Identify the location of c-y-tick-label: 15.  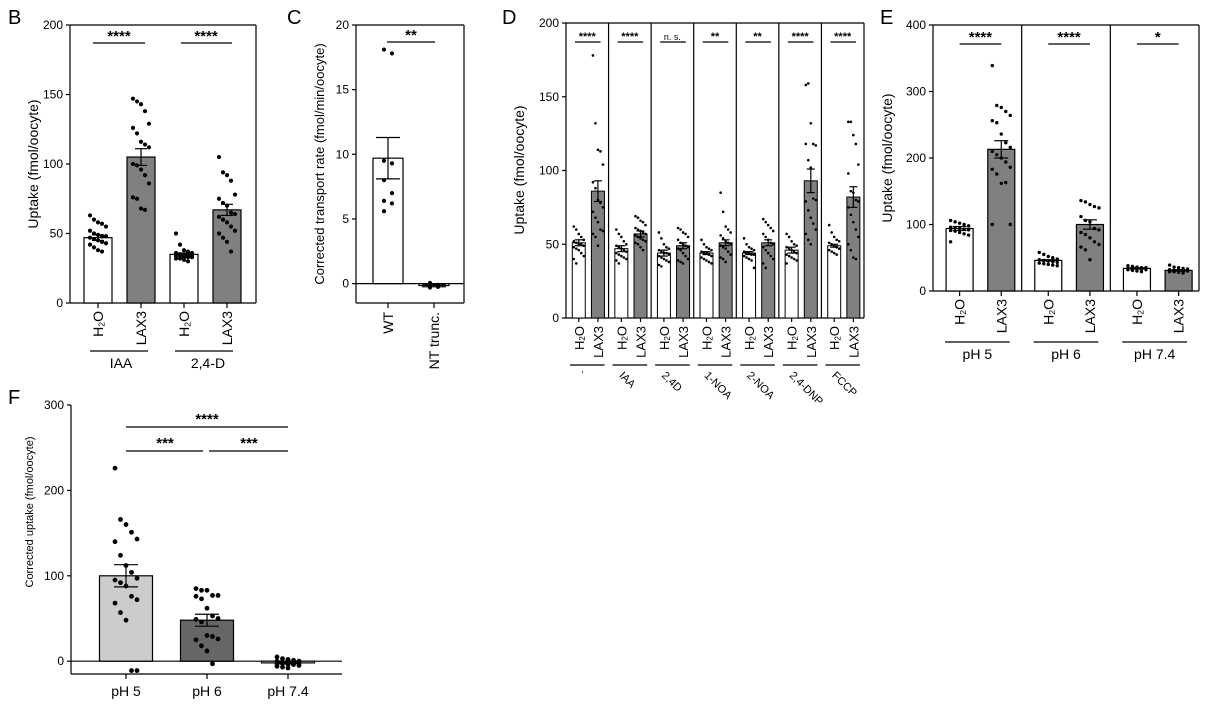
(343, 90).